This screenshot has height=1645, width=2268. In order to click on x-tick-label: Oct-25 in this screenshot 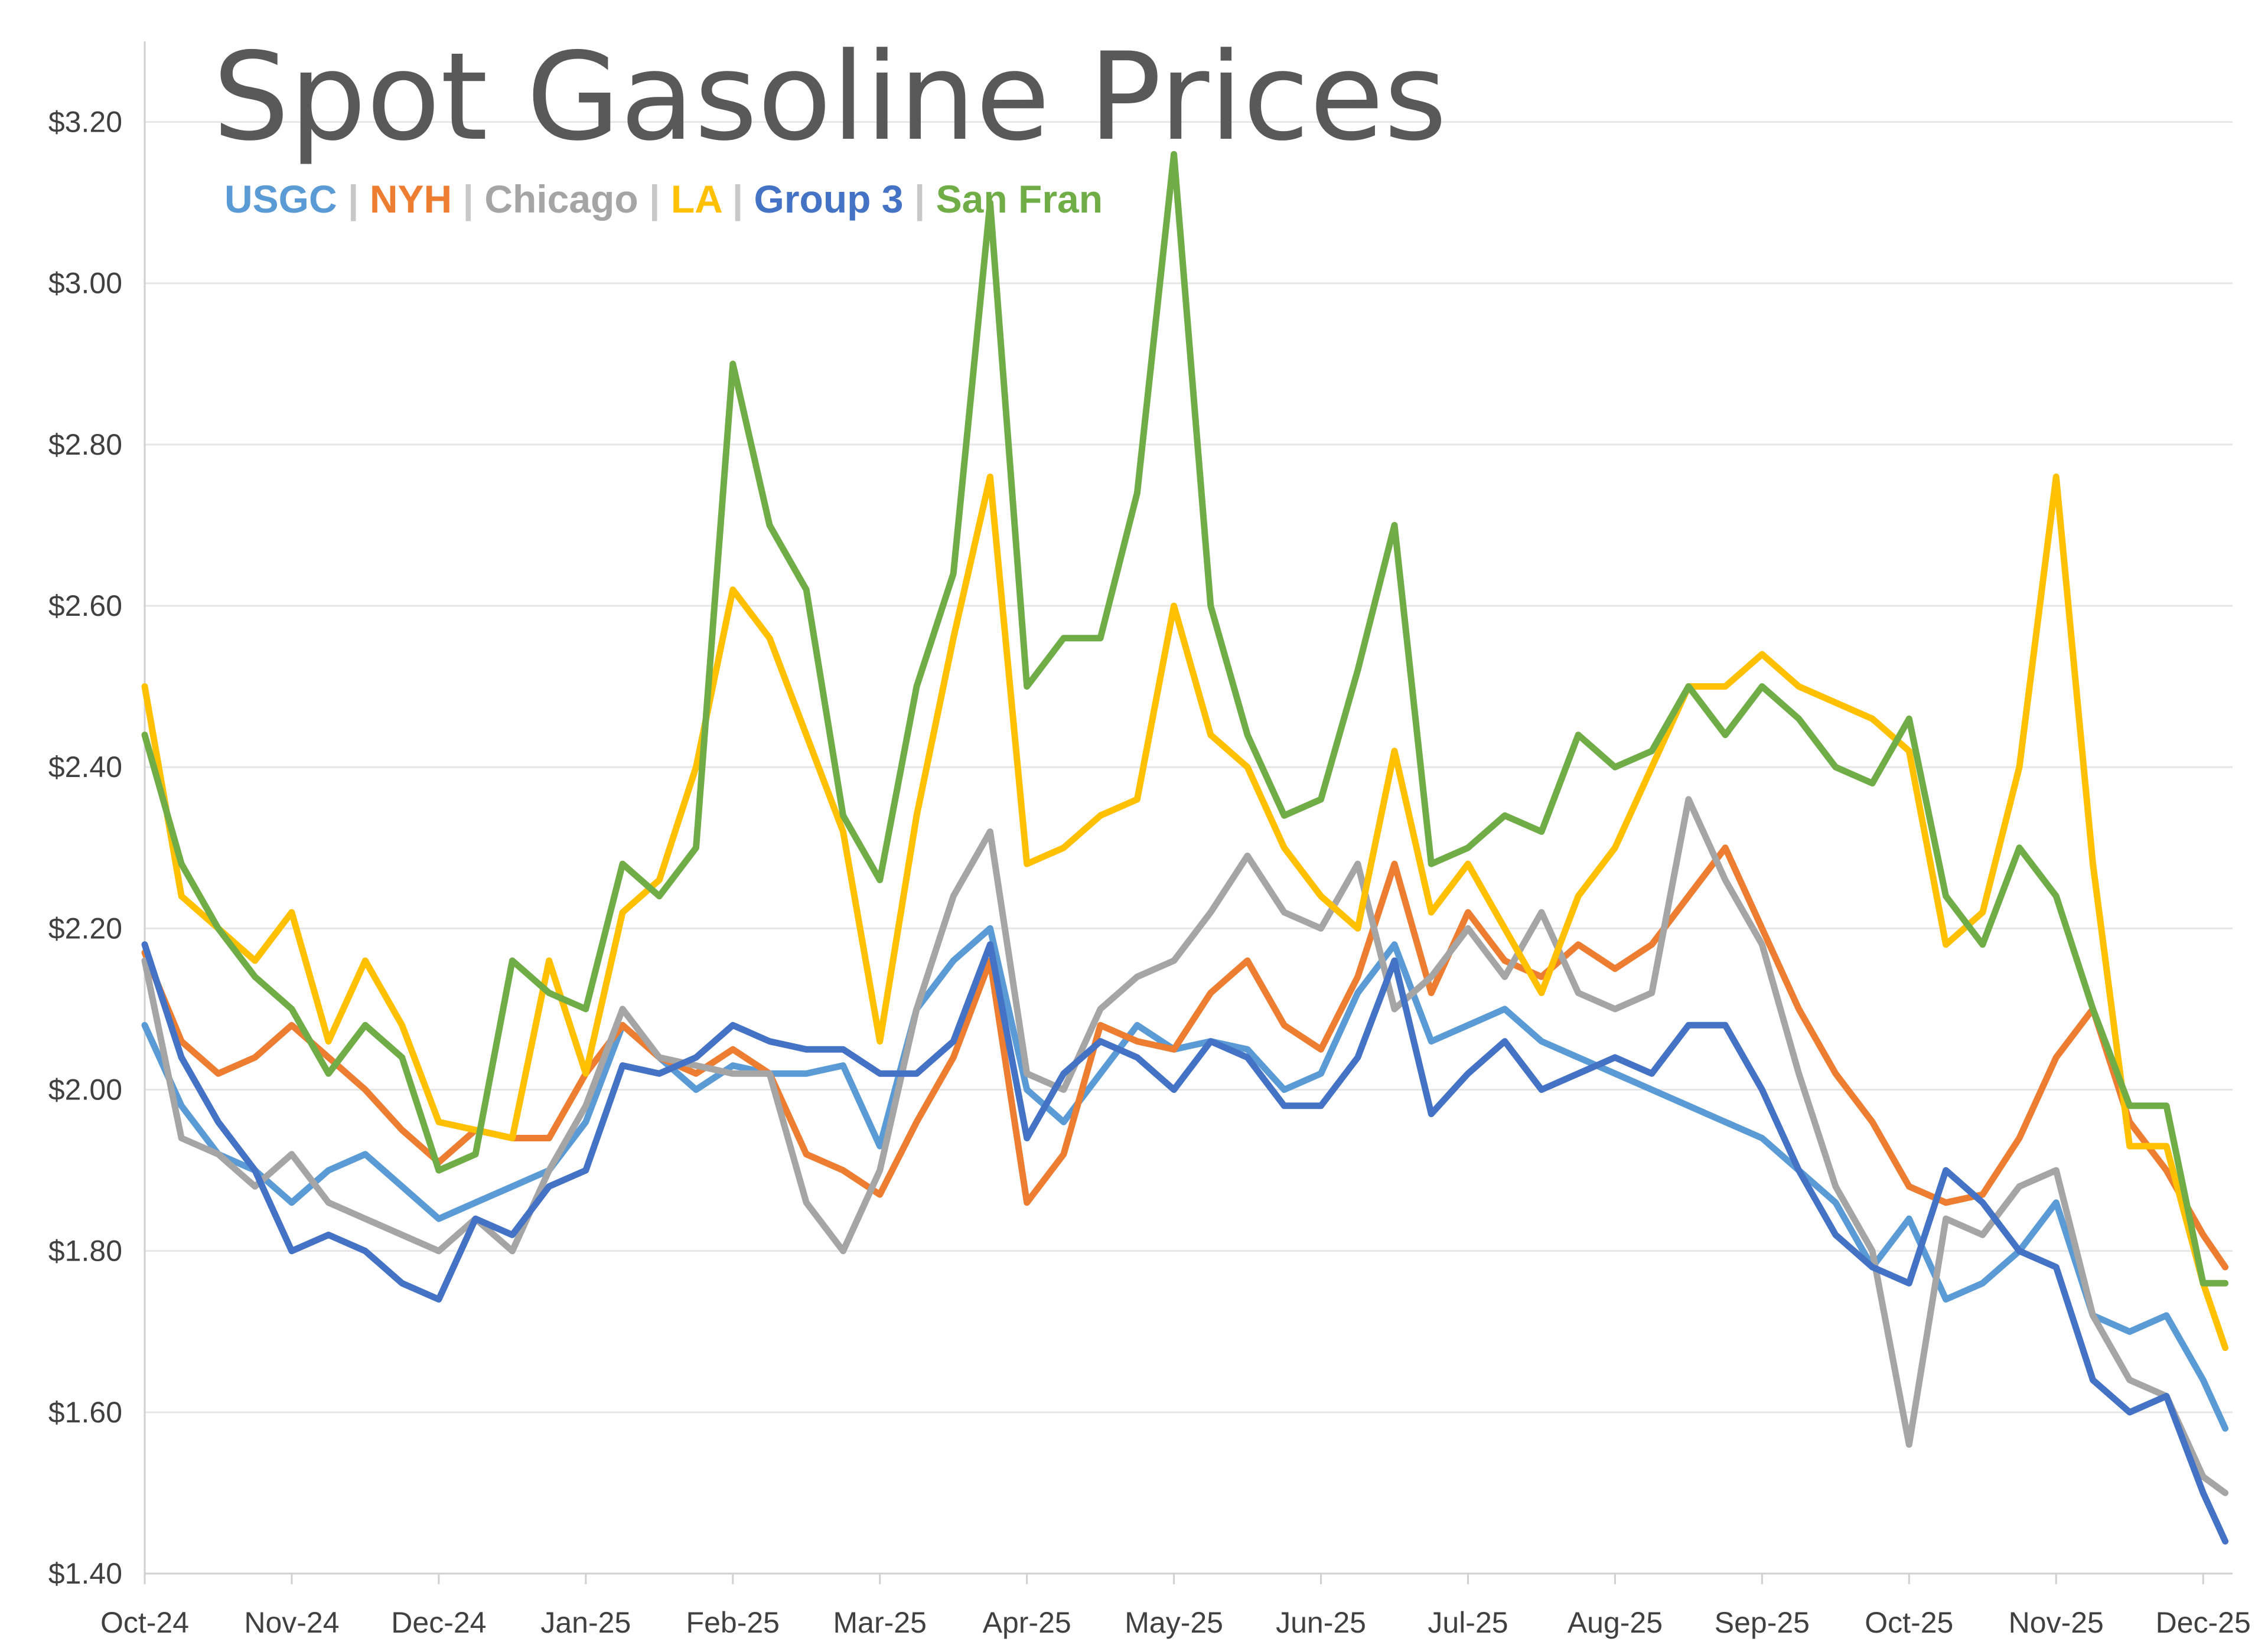, I will do `click(1909, 1622)`.